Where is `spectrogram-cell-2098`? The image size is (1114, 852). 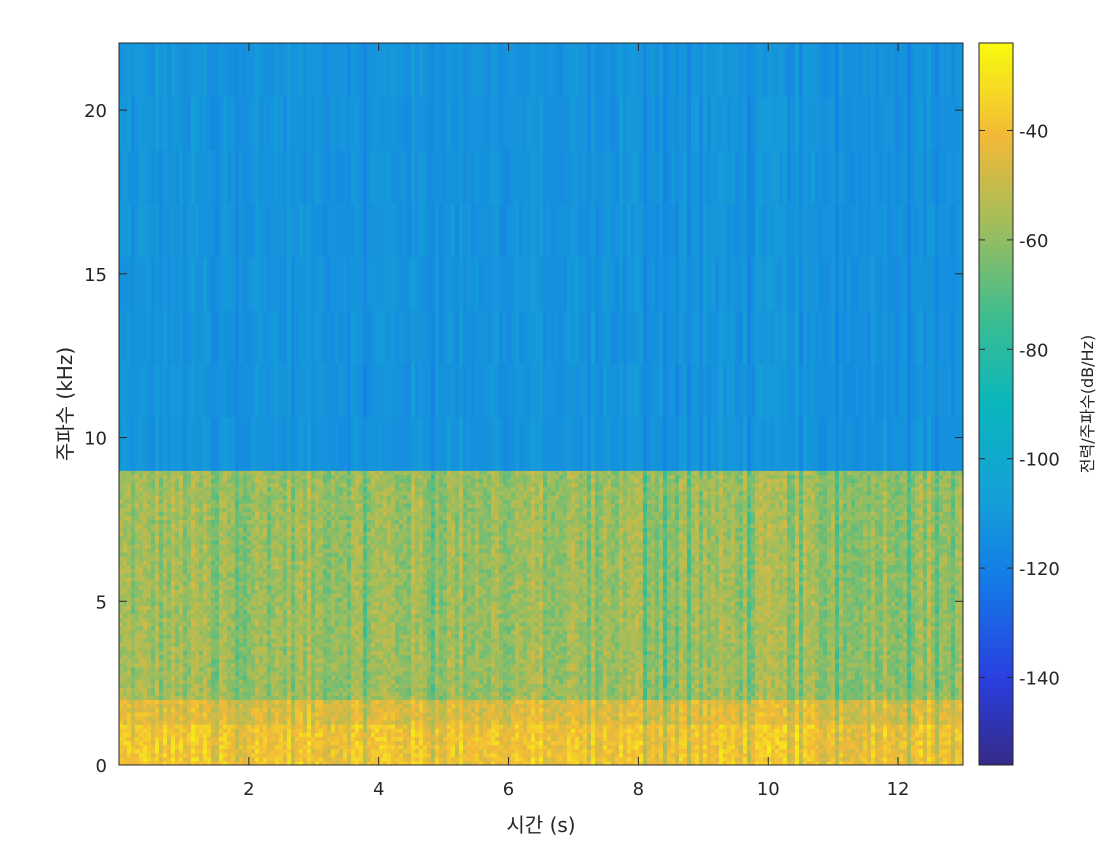
spectrogram-cell-2098 is located at coordinates (225, 689).